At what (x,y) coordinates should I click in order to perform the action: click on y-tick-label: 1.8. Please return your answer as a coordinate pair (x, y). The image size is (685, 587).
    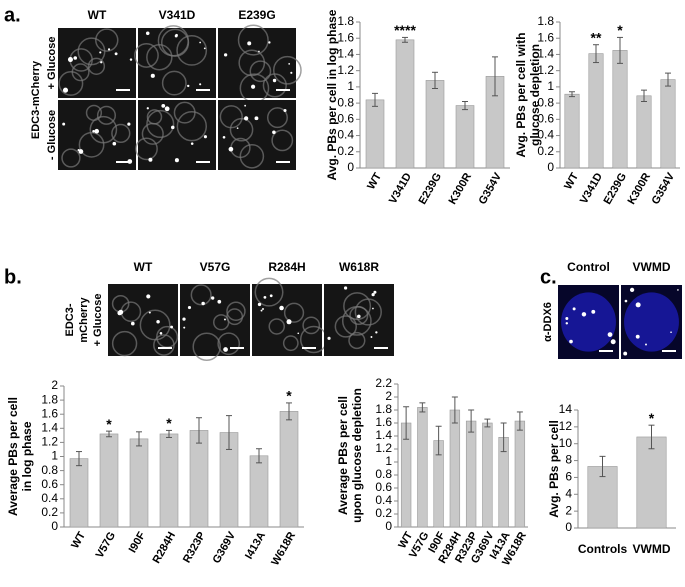
    Looking at the image, I should click on (545, 21).